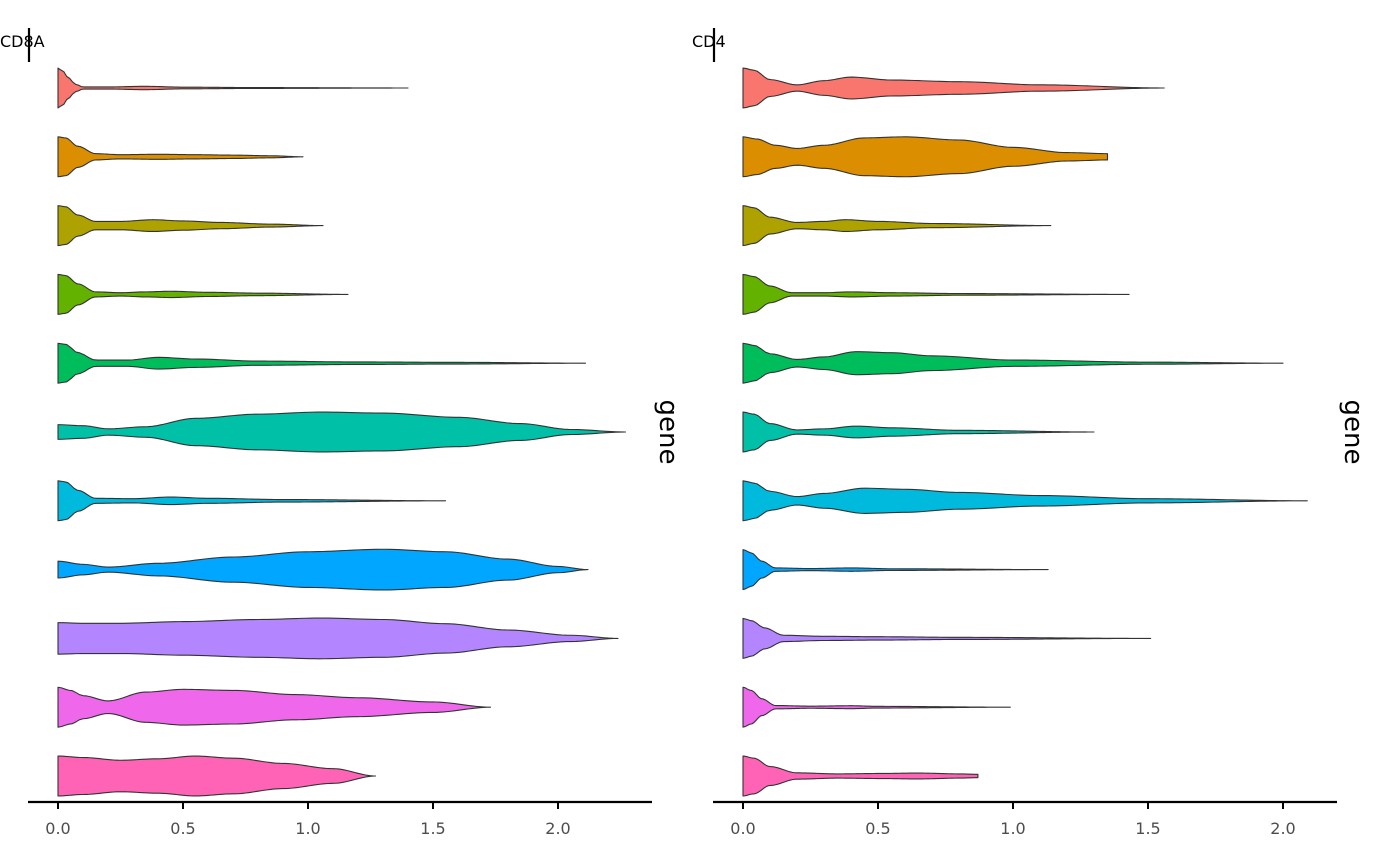 The height and width of the screenshot is (865, 1400). I want to click on x-tick-label-cd4-4: 2.0, so click(1282, 828).